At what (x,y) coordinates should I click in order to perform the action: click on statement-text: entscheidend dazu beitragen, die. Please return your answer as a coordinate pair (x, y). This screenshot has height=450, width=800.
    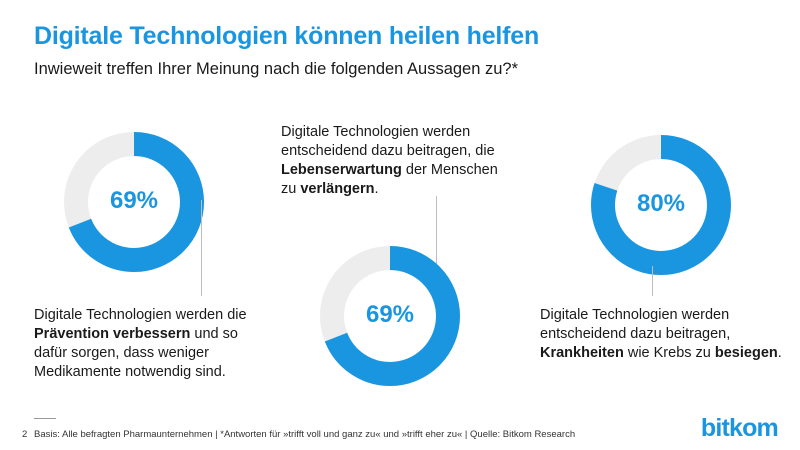
    Looking at the image, I should click on (388, 151).